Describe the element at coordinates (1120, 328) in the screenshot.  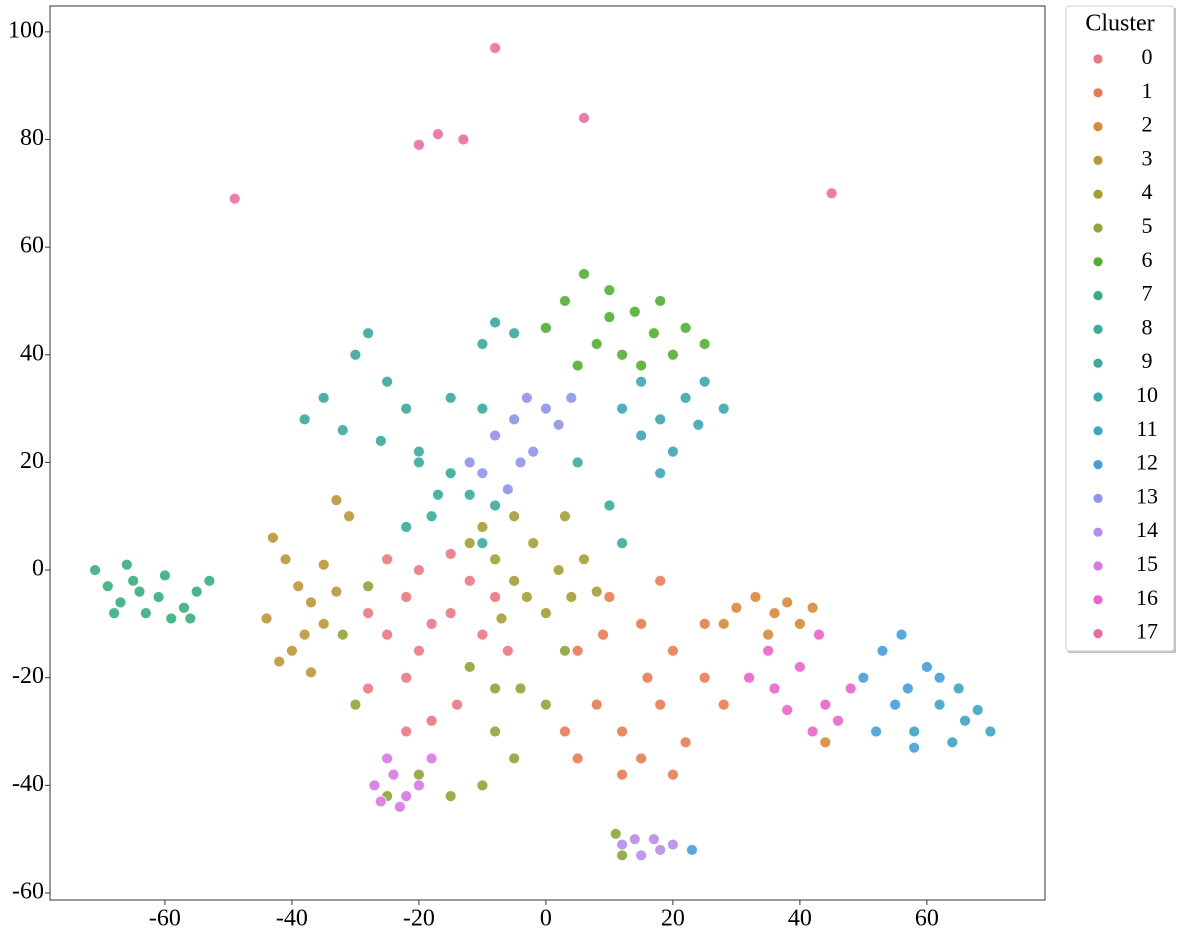
I see `legend-box` at that location.